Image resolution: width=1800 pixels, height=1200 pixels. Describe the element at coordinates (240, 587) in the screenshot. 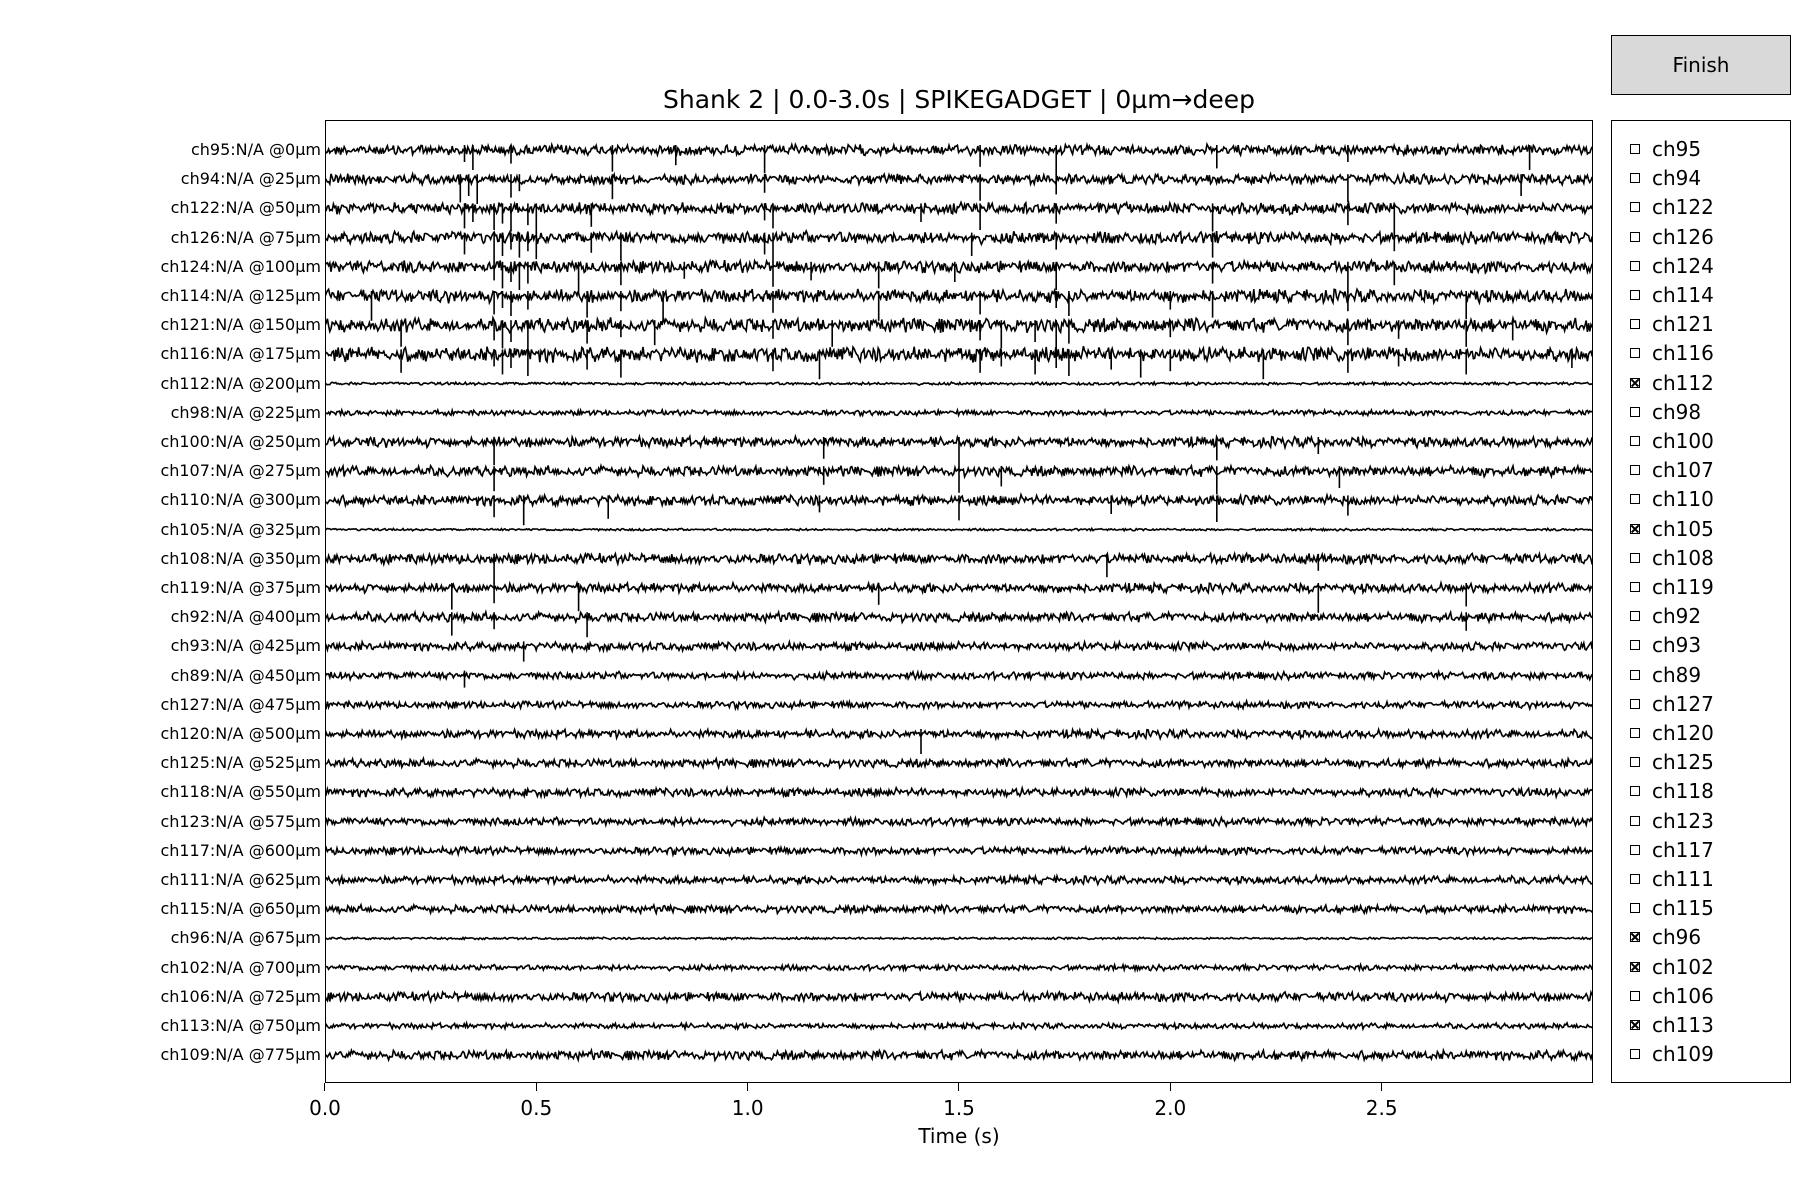

I see `channel-row-label: ch119:N/A @375µm` at that location.